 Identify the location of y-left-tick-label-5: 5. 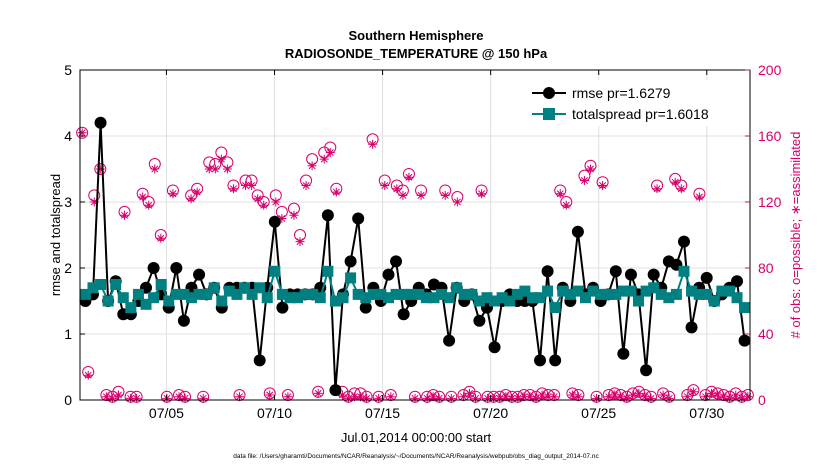
(68, 70).